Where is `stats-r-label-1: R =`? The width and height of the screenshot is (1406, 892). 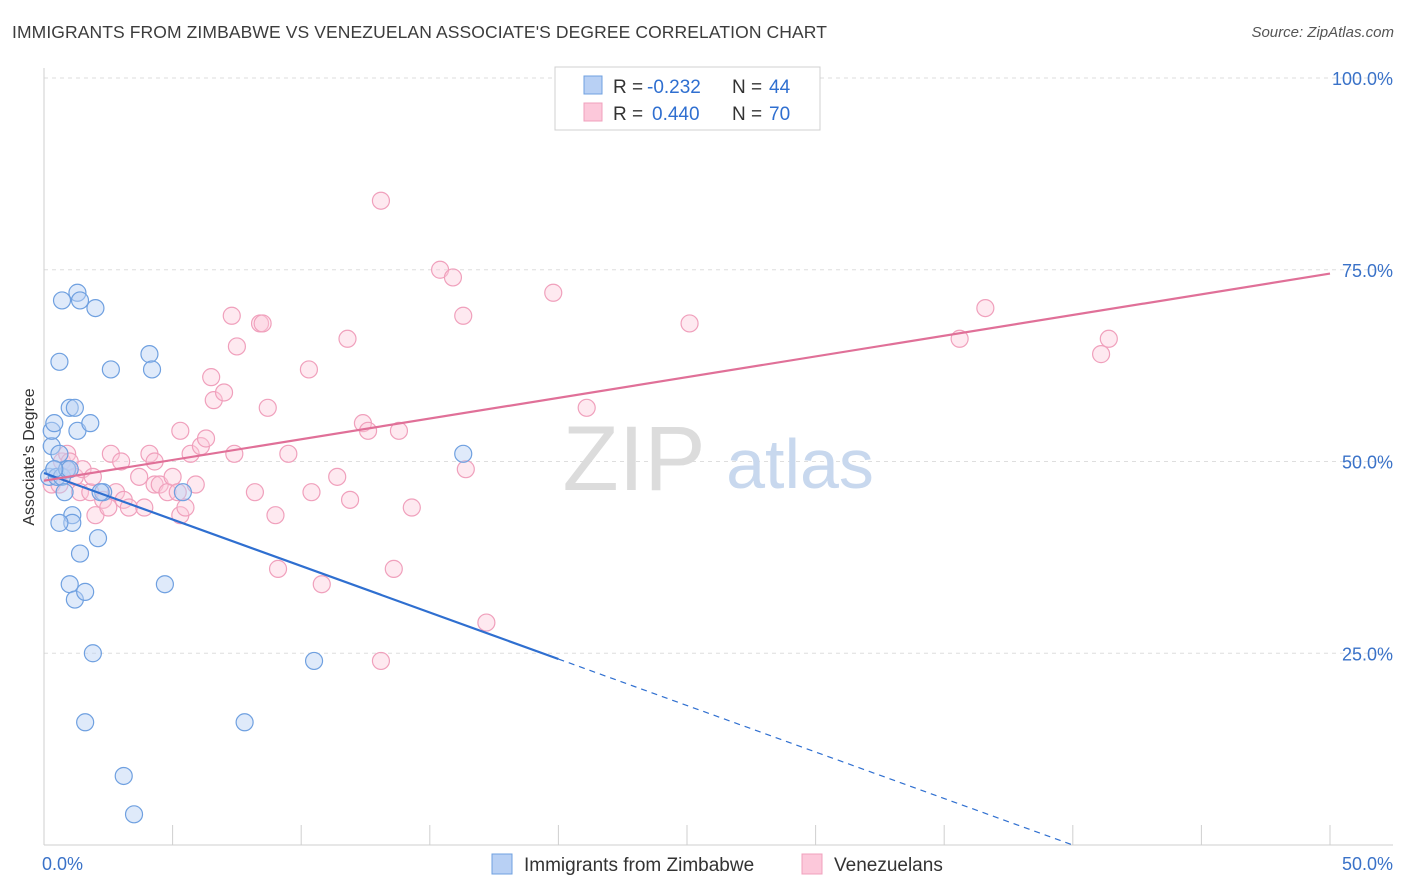
stats-r-label-1: R = is located at coordinates (628, 87).